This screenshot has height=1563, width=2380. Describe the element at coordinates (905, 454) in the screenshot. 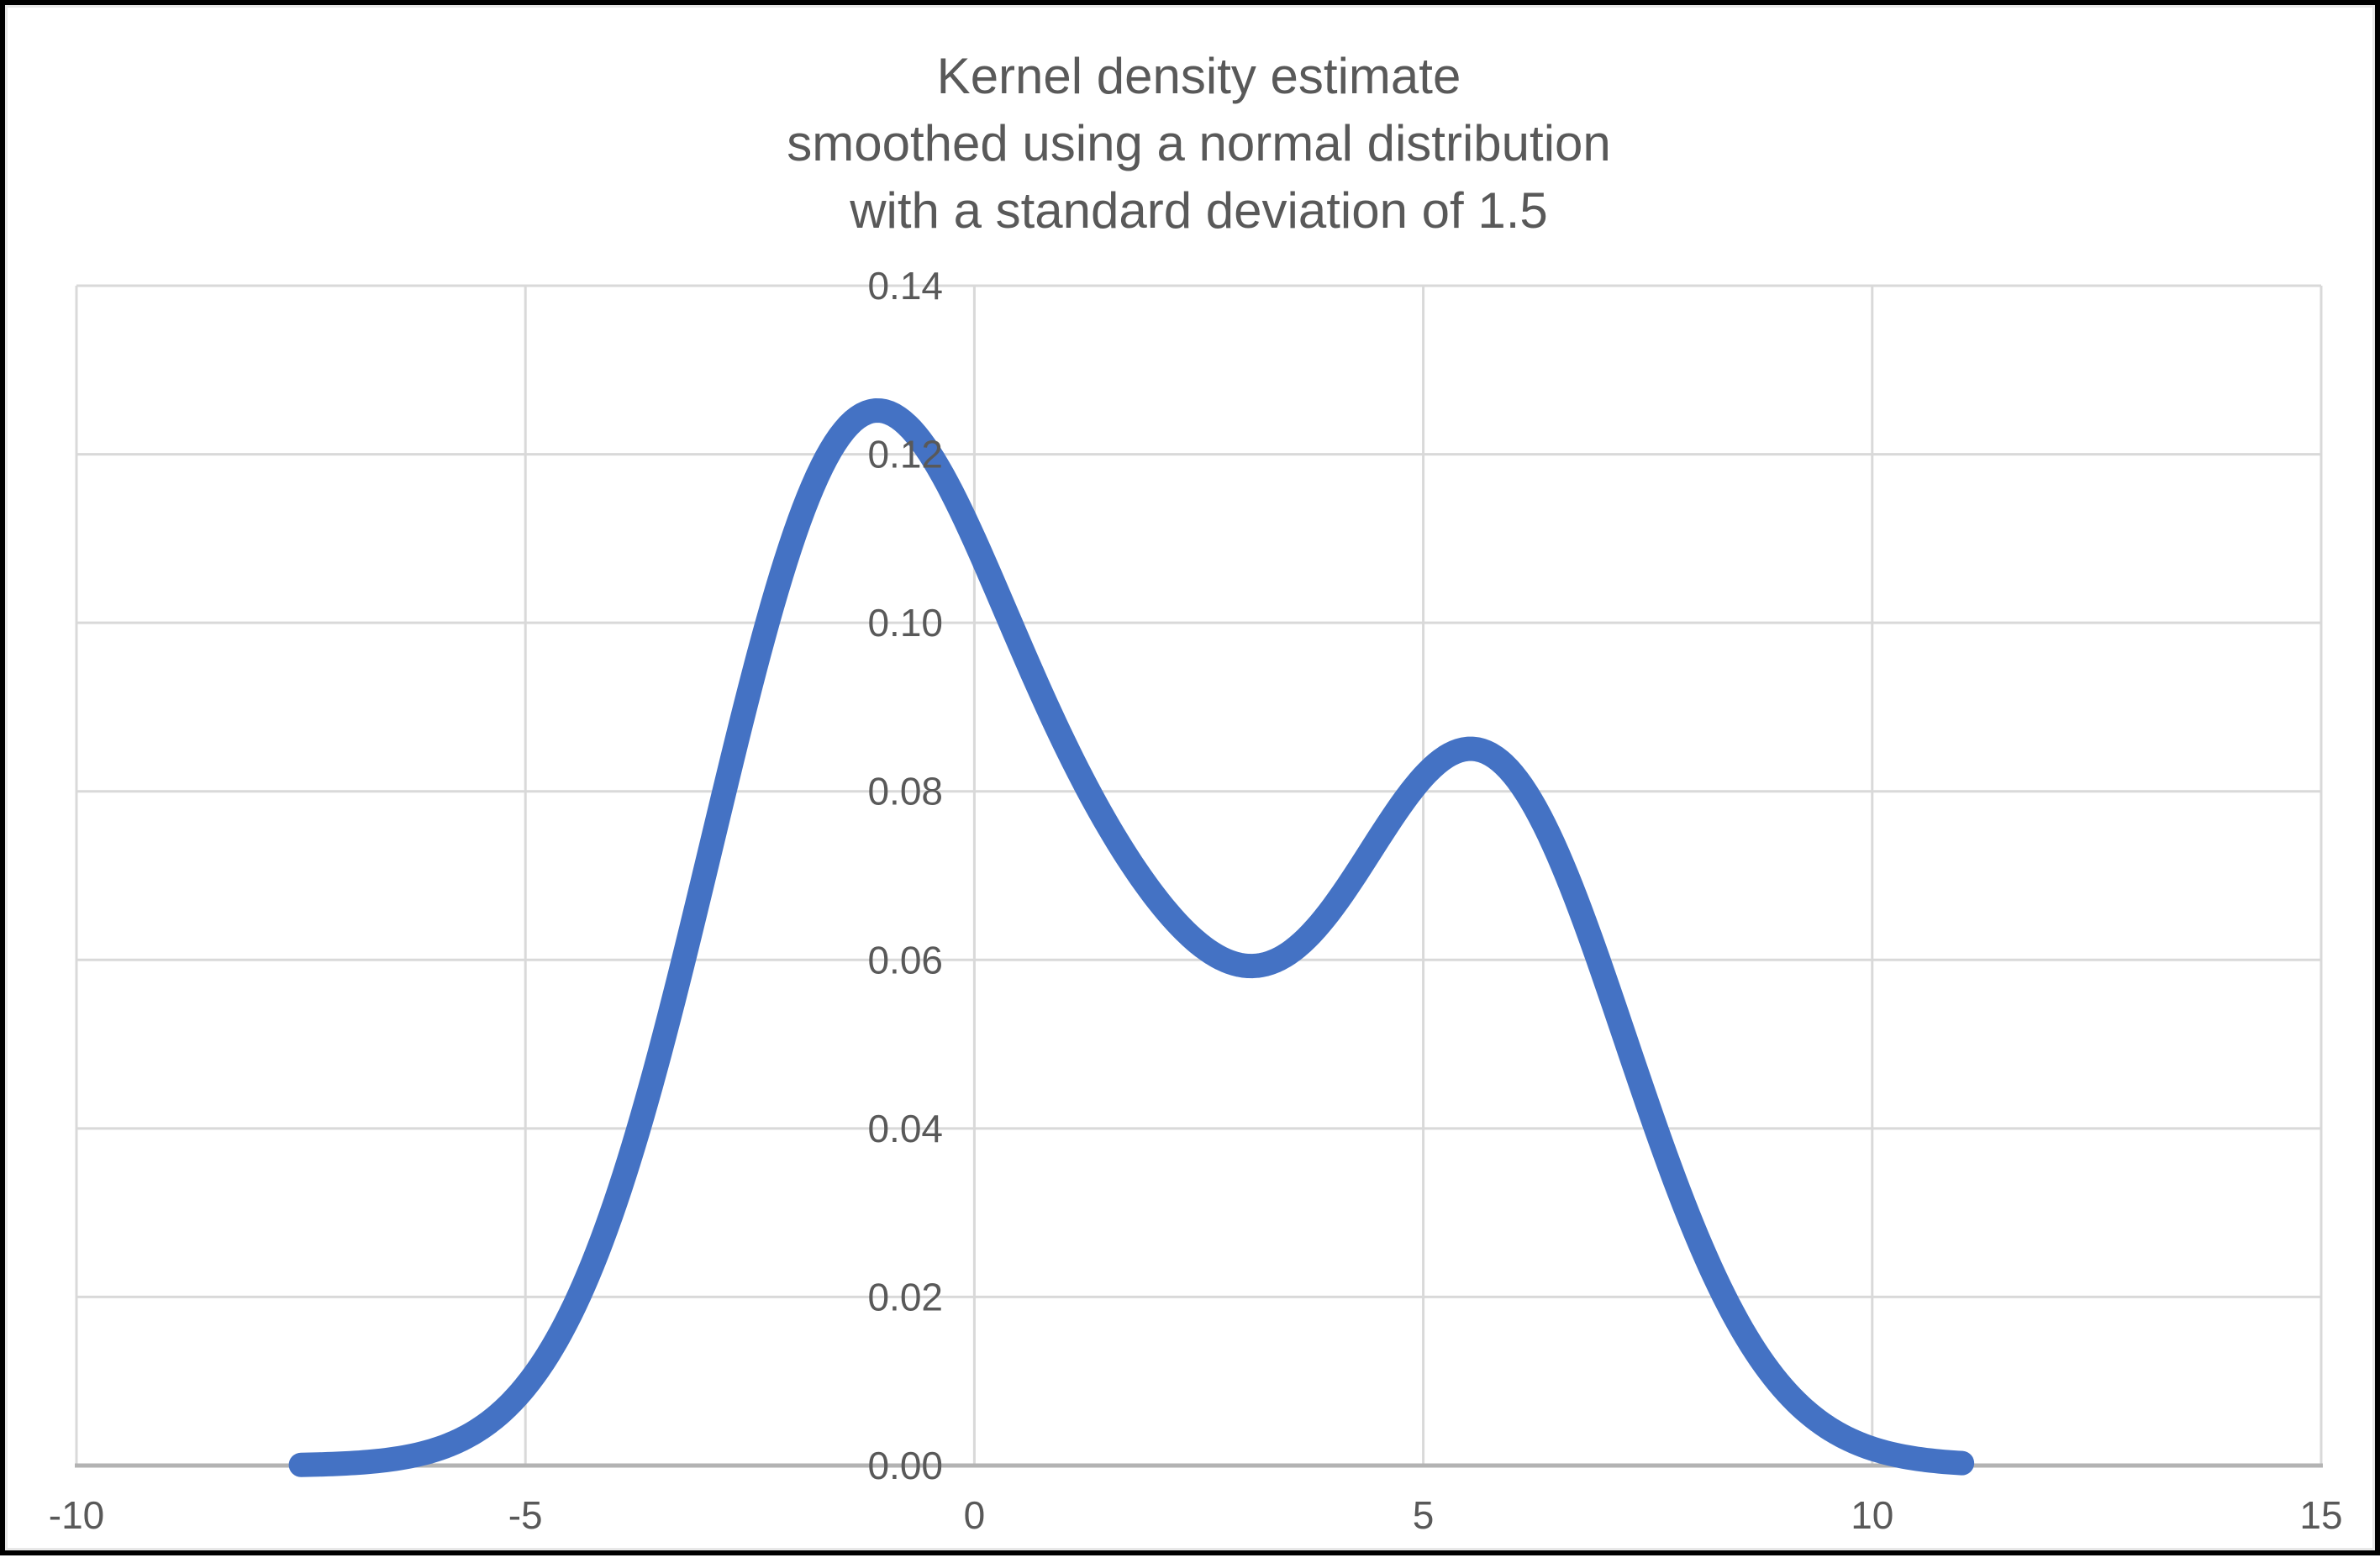

I see `y-tick-label-1: 0.12` at that location.